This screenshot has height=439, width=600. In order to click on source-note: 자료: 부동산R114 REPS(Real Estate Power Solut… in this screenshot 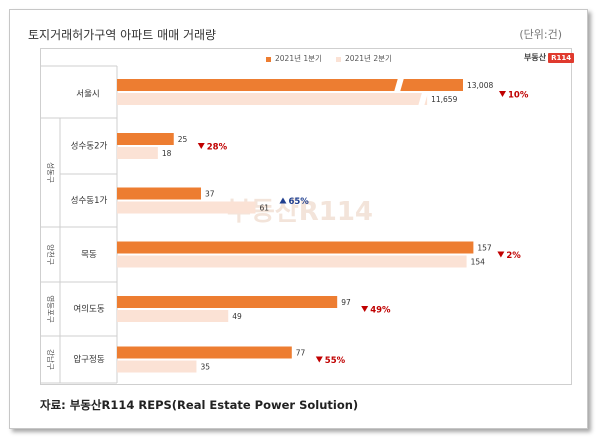, I will do `click(199, 405)`.